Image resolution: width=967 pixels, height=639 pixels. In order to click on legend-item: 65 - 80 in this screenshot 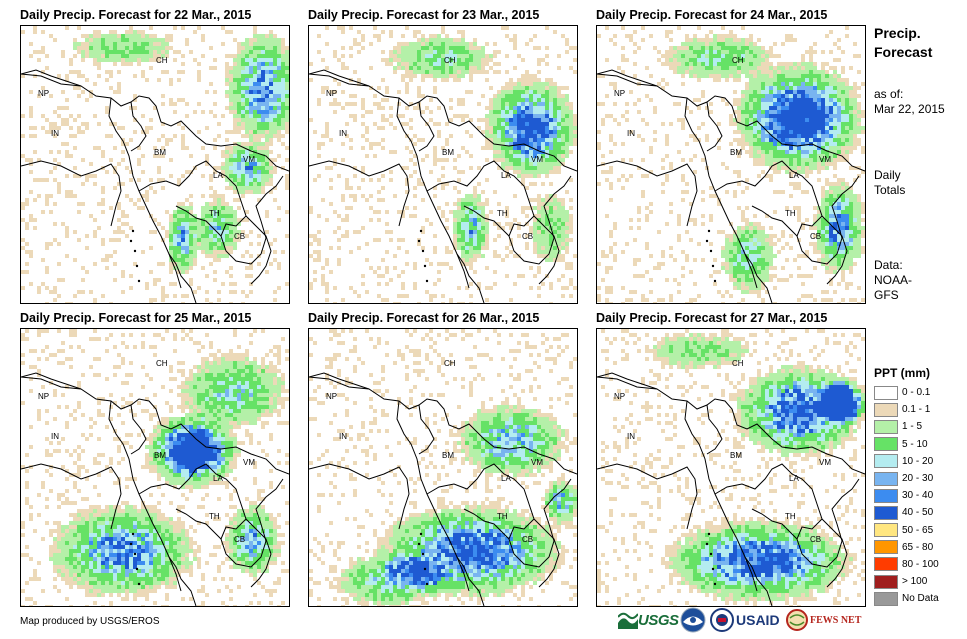, I will do `click(919, 547)`.